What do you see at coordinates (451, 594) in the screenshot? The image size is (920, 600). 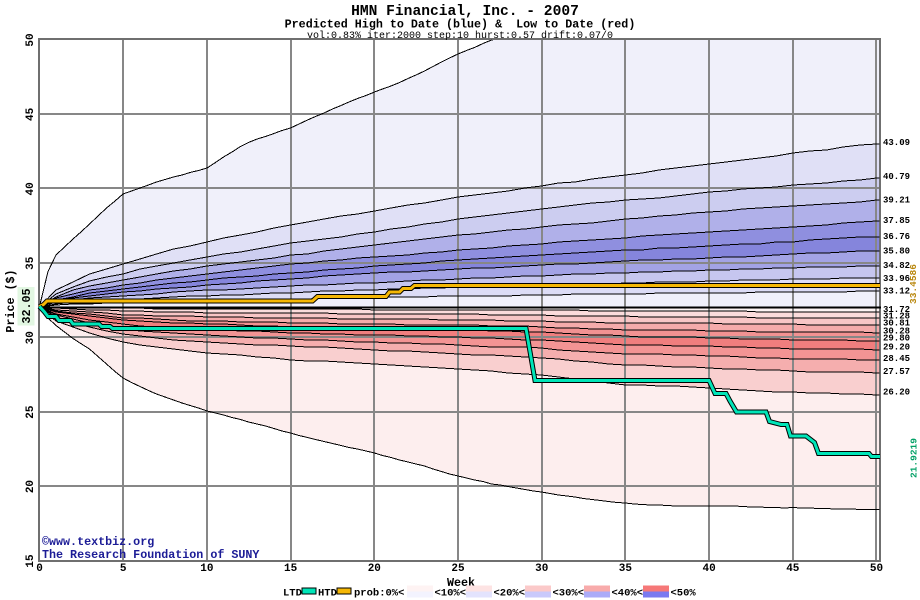 I see `svg-text: <10%<` at bounding box center [451, 594].